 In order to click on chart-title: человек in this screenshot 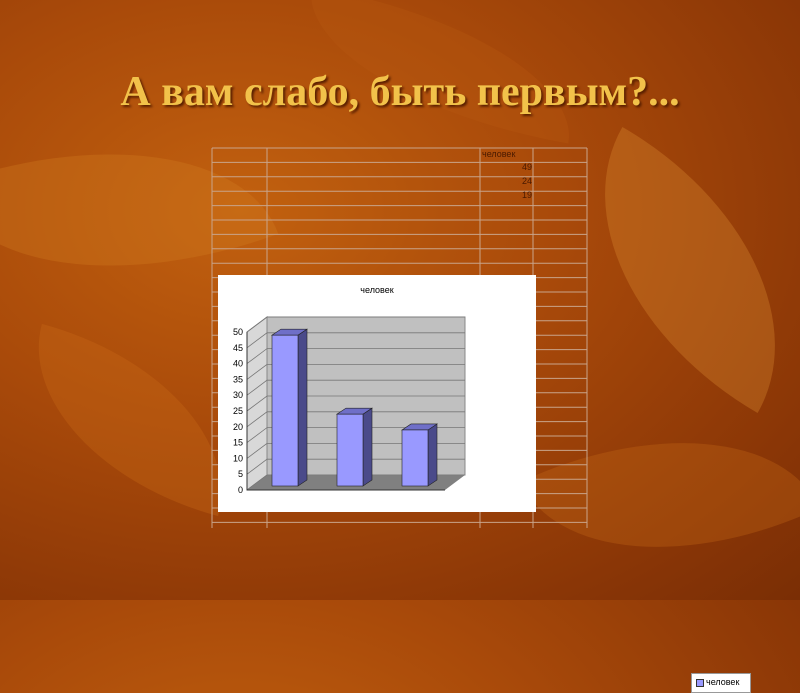, I will do `click(376, 290)`.